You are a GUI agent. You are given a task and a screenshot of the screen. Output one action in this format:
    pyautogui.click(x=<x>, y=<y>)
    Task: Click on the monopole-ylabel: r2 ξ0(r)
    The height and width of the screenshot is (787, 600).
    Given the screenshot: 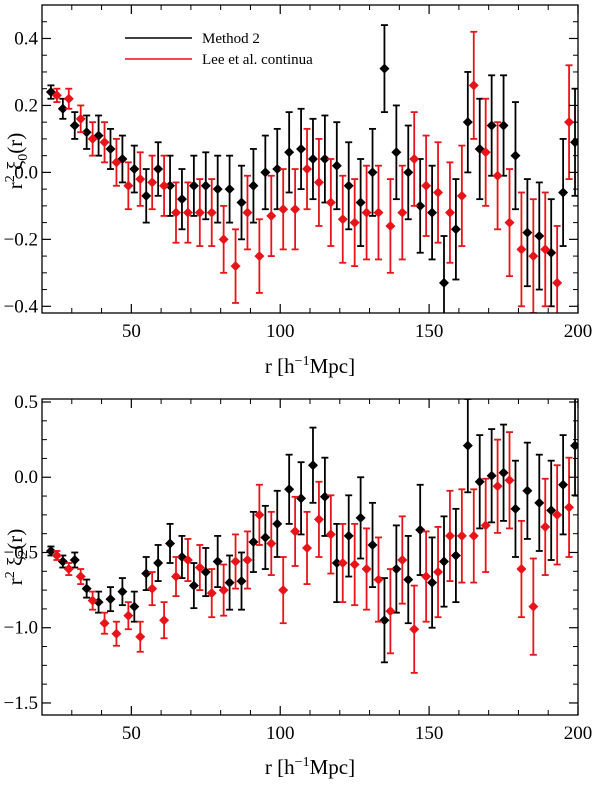 What is the action you would take?
    pyautogui.click(x=17, y=161)
    